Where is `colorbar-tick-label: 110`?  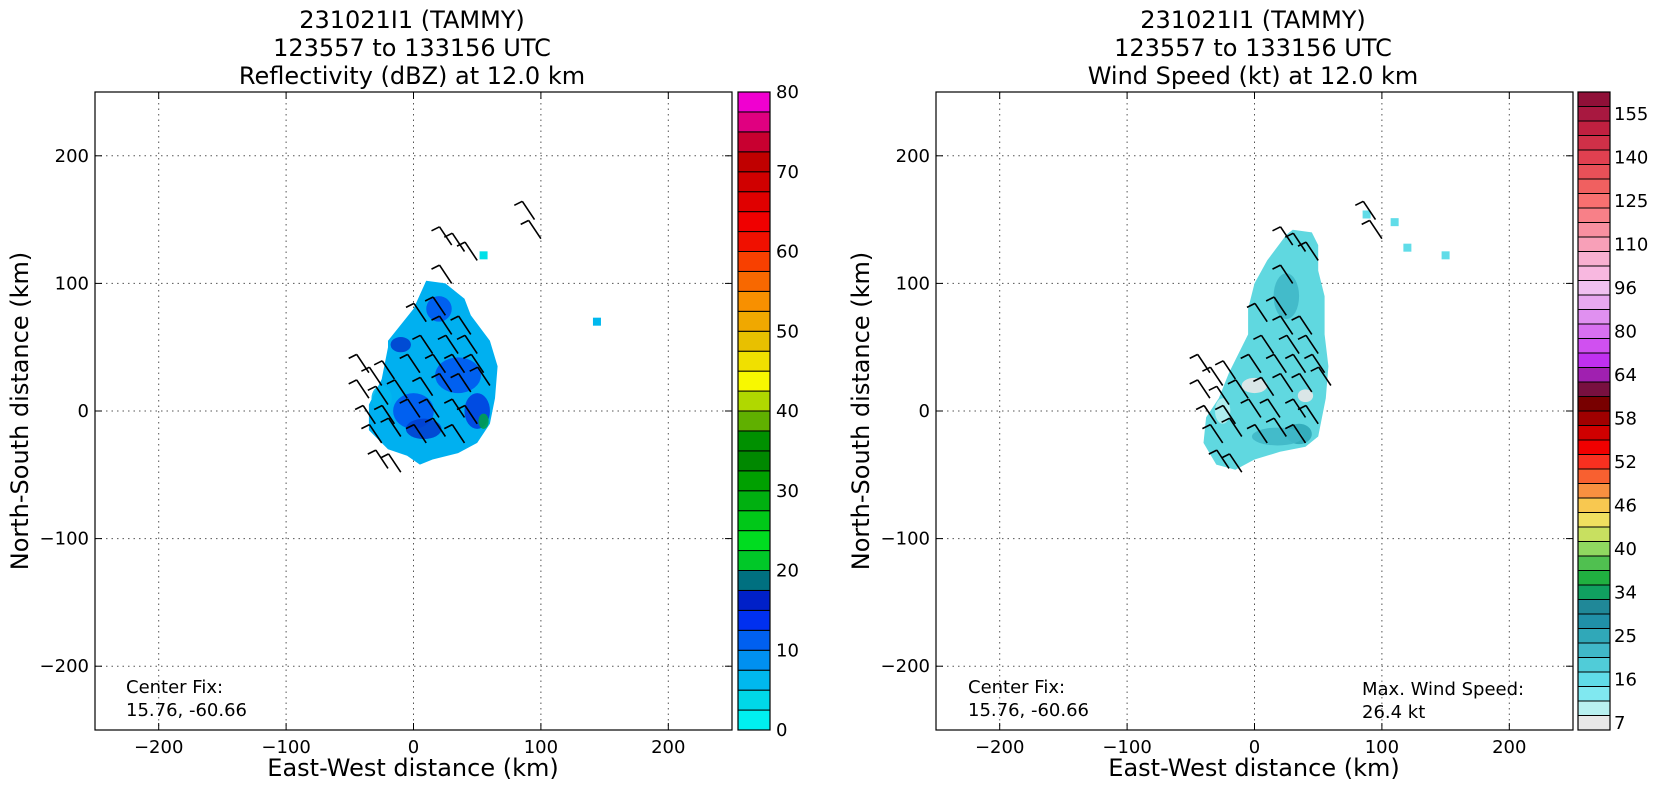 colorbar-tick-label: 110 is located at coordinates (1631, 244).